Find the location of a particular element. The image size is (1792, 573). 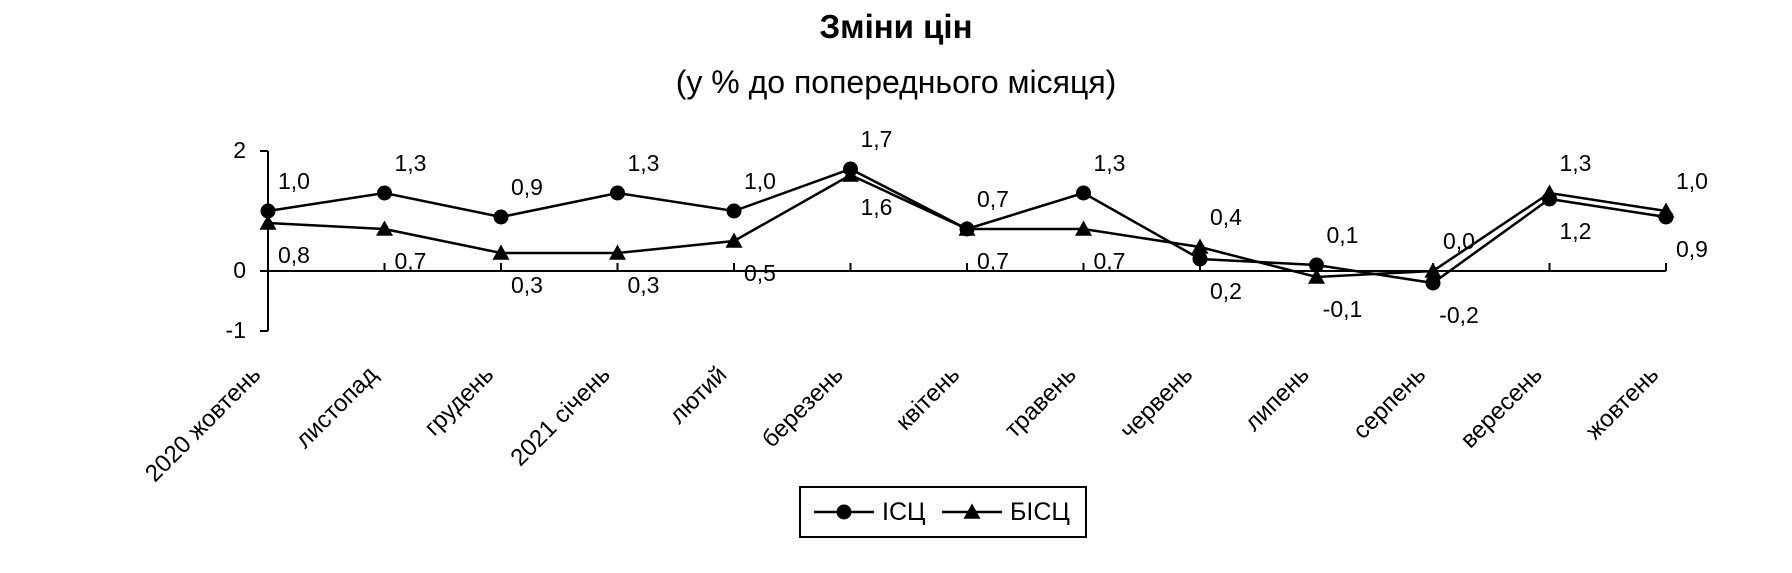

data-label: 0,8 is located at coordinates (294, 255).